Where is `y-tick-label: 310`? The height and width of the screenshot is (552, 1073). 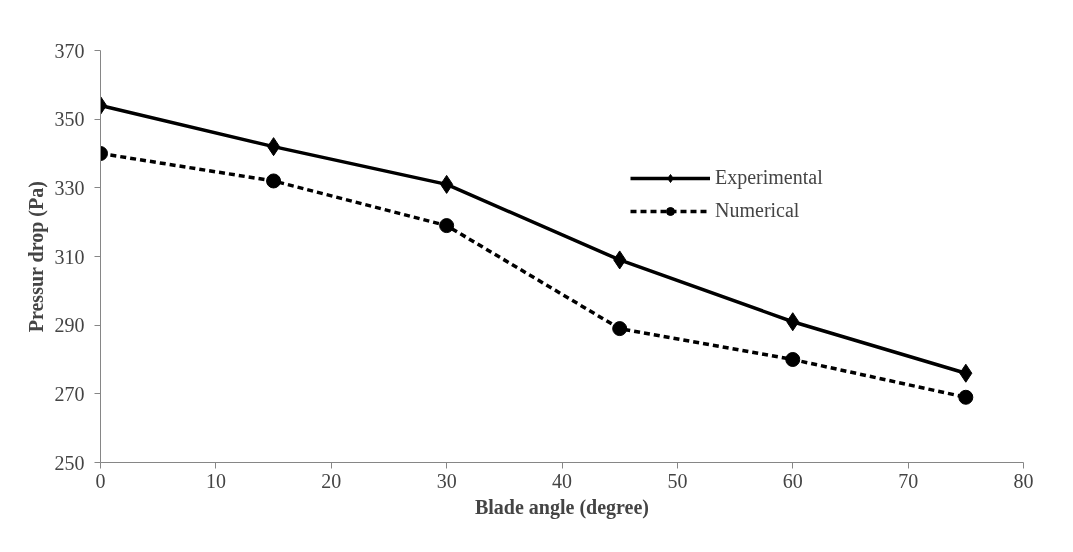 y-tick-label: 310 is located at coordinates (69, 256).